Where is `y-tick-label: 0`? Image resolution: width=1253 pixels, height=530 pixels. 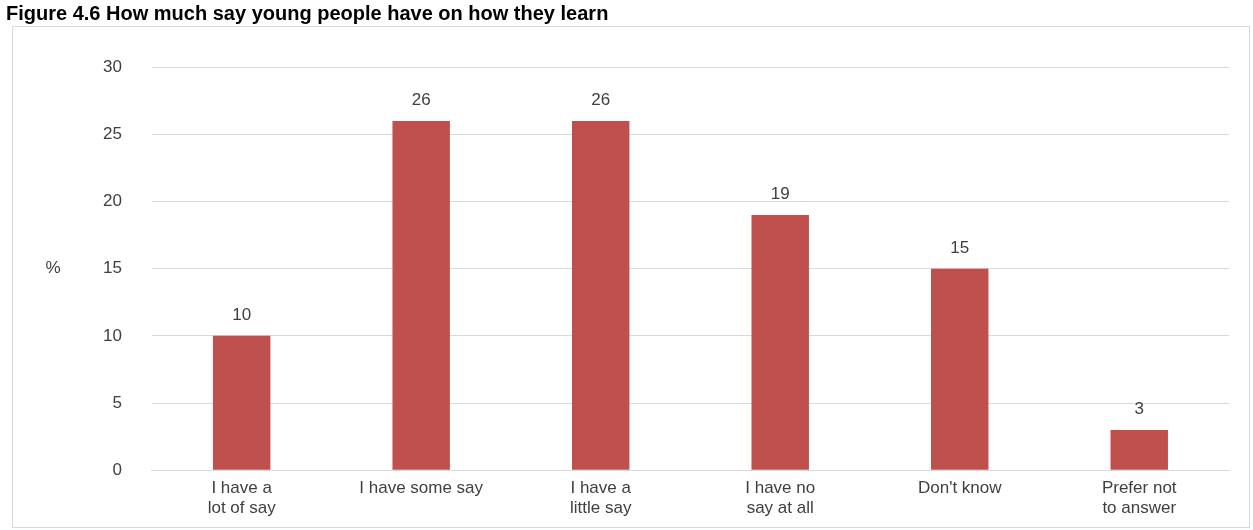 y-tick-label: 0 is located at coordinates (117, 469).